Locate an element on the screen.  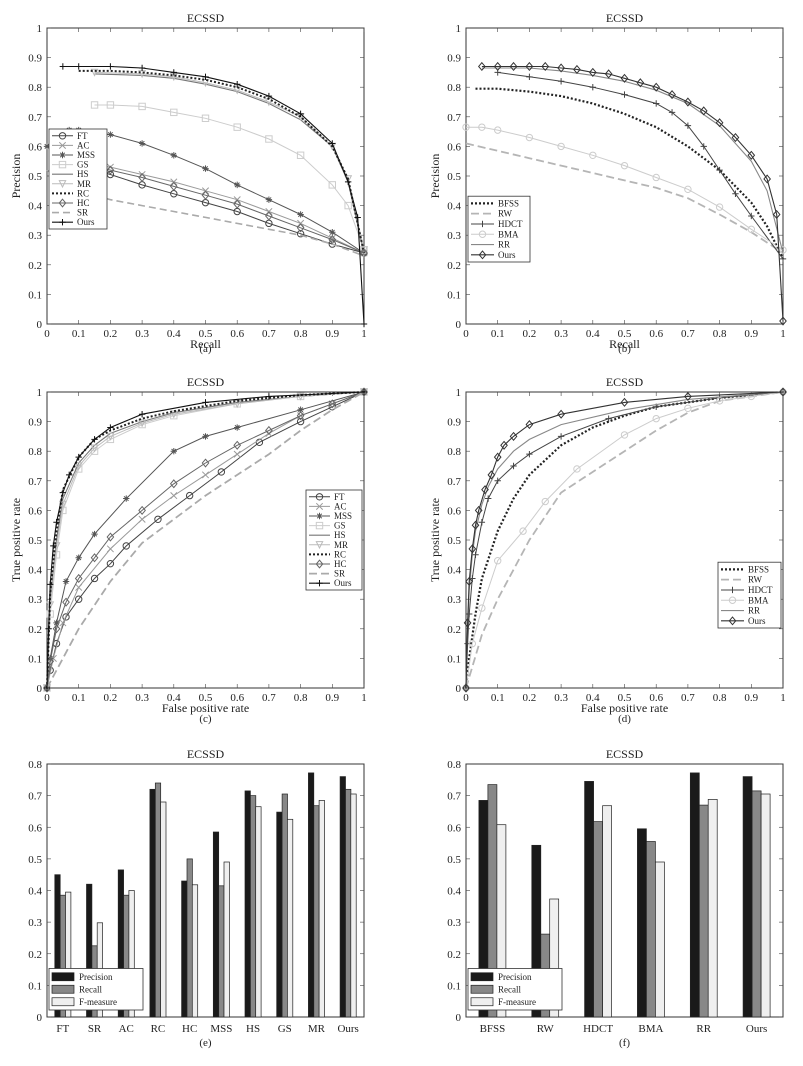
y-tick-label: 1 is located at coordinates (459, 393).